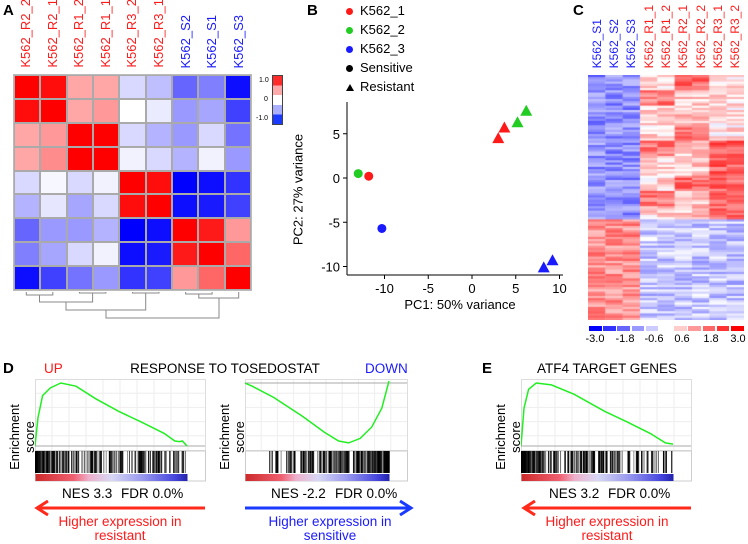 This screenshot has width=748, height=544. What do you see at coordinates (336, 134) in the screenshot?
I see `y-tick-label: 5` at bounding box center [336, 134].